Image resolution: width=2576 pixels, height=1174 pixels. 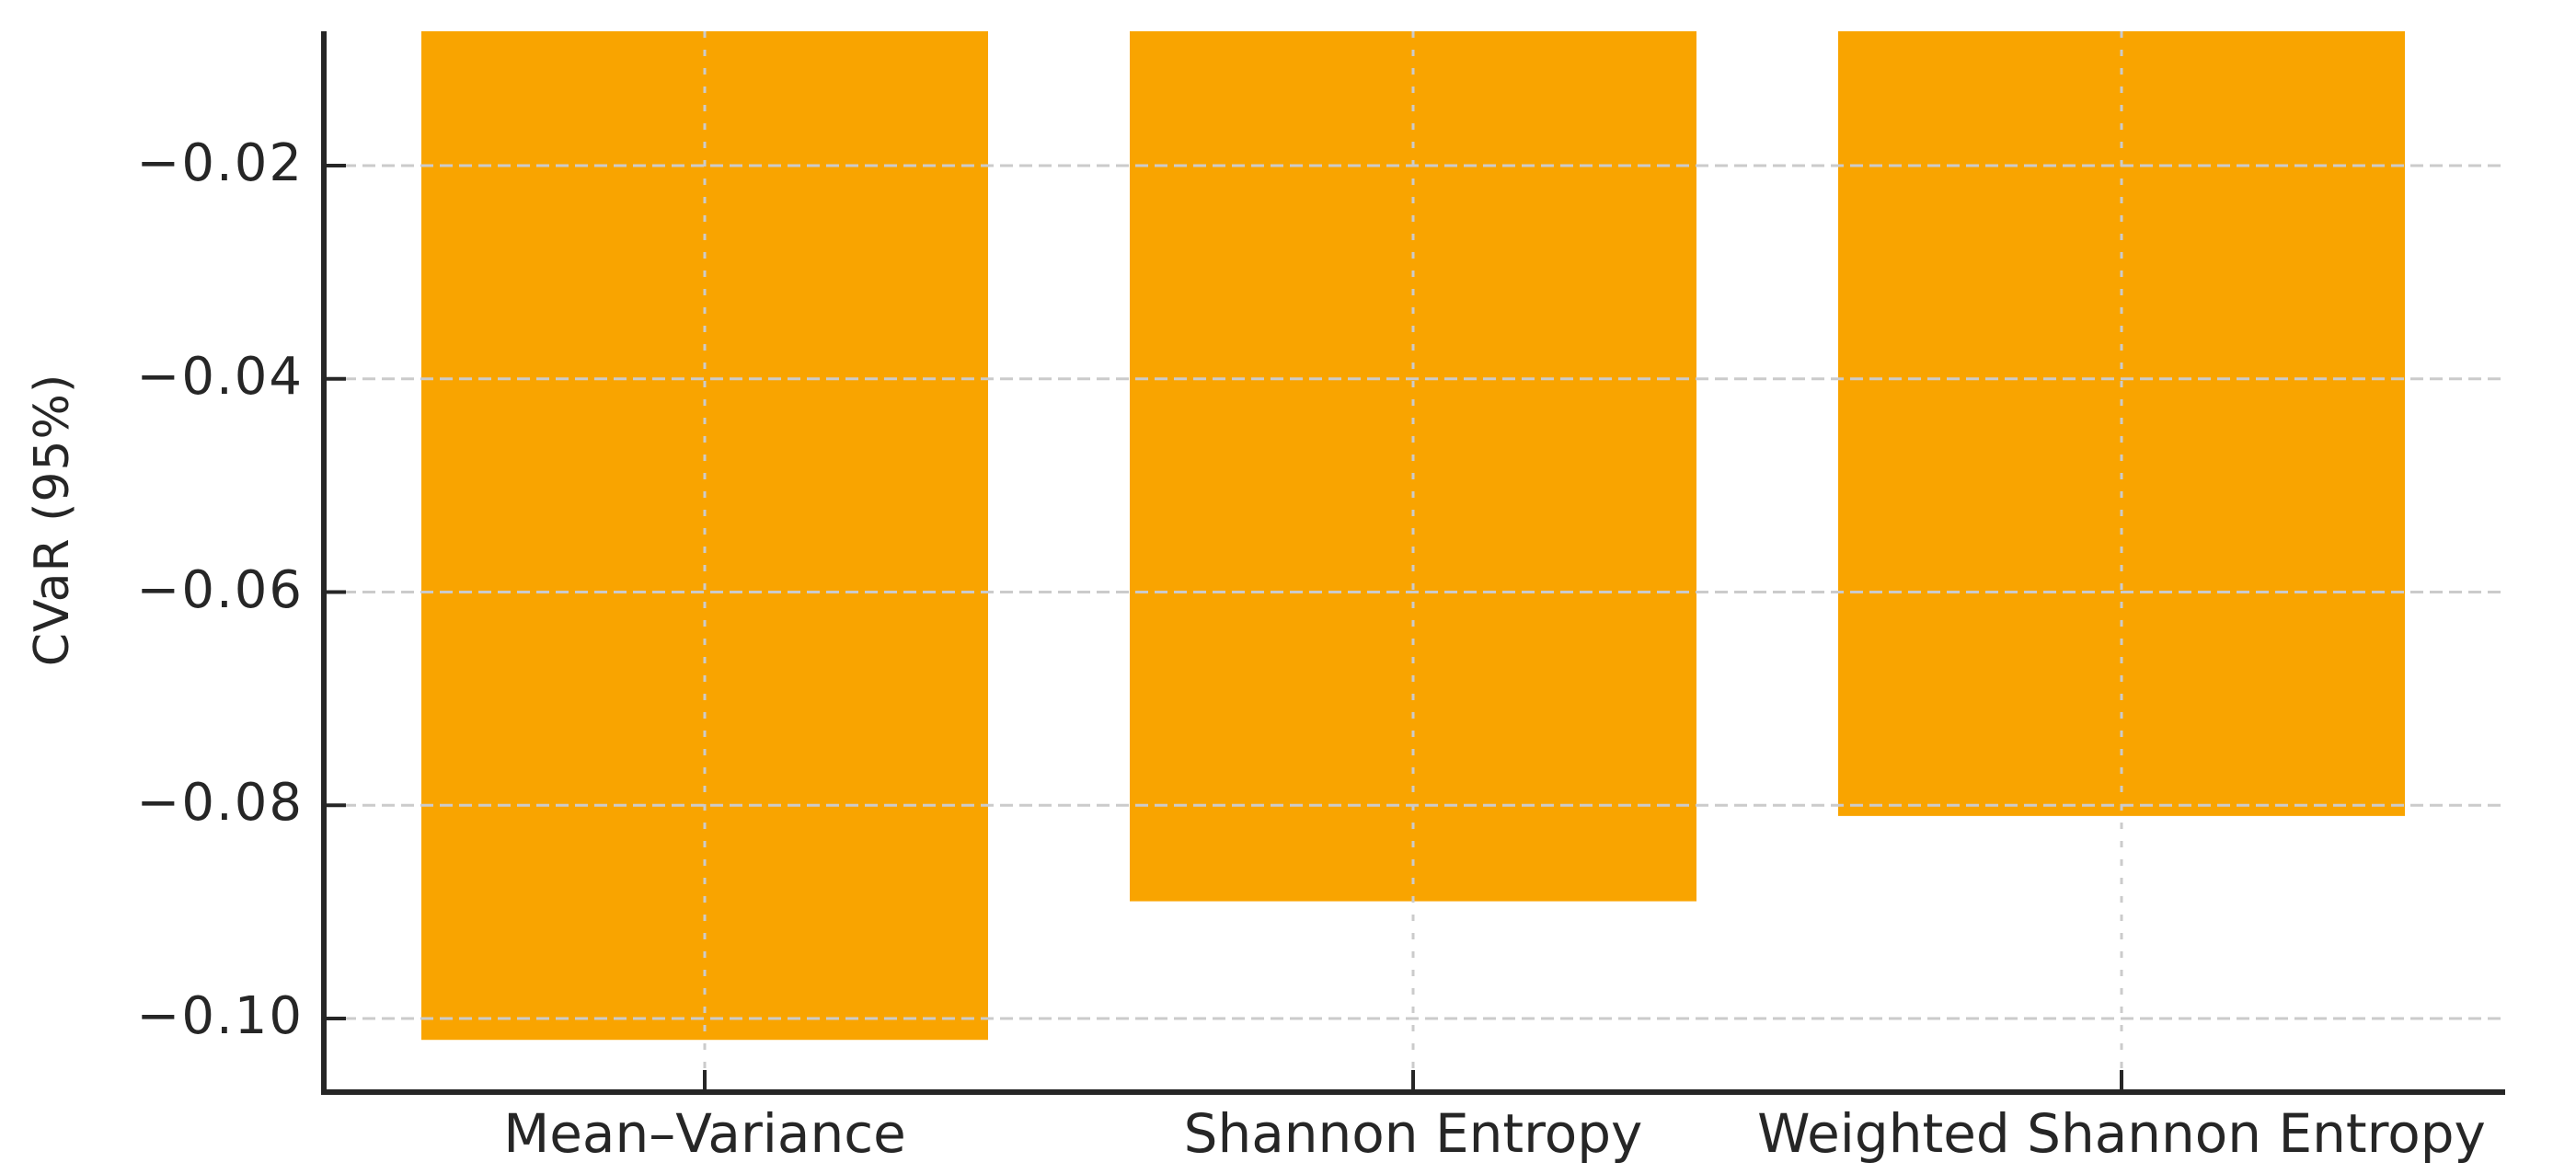 What do you see at coordinates (220, 376) in the screenshot?
I see `y-tick-label: −0.04` at bounding box center [220, 376].